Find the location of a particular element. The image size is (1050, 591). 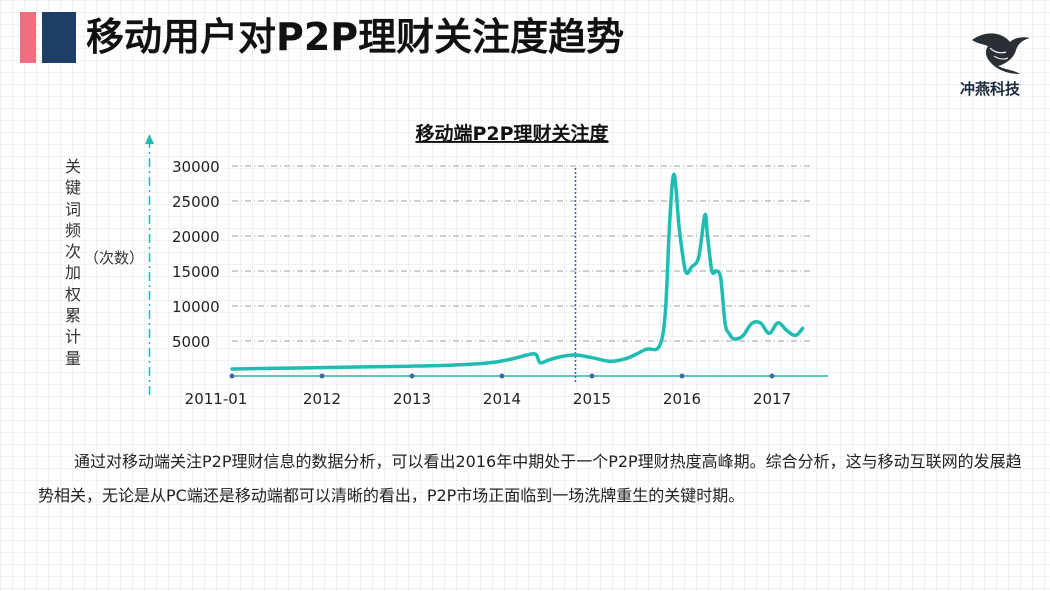

y-axis-label-char: 权 is located at coordinates (72, 294).